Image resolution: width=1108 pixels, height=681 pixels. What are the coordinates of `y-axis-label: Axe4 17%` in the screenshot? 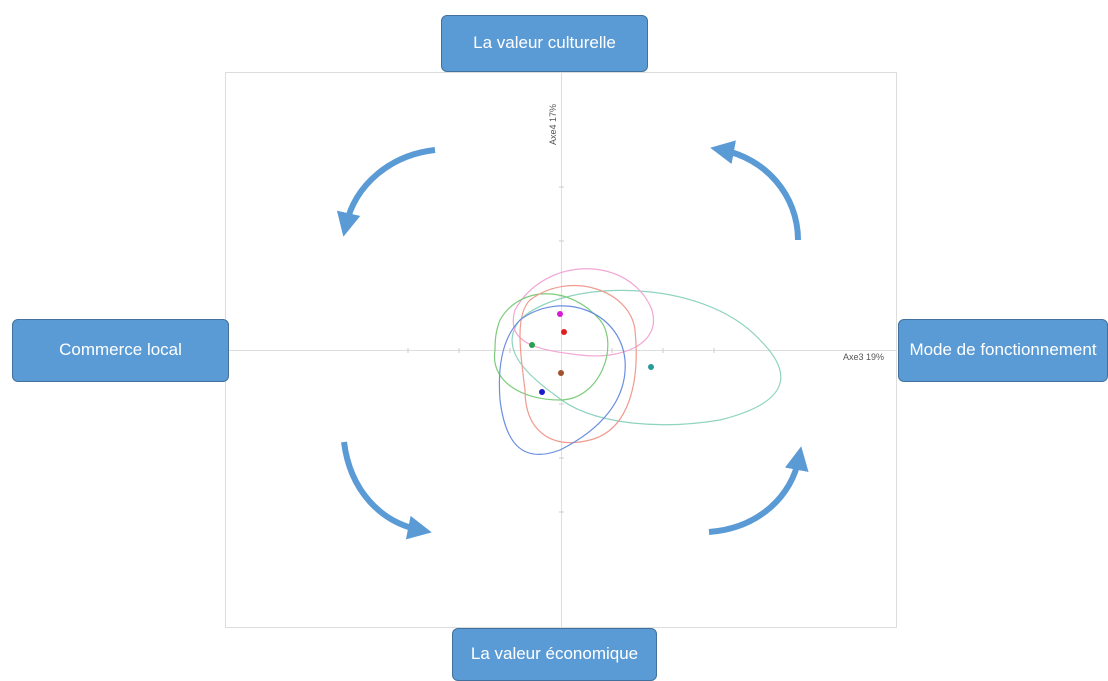 It's located at (553, 124).